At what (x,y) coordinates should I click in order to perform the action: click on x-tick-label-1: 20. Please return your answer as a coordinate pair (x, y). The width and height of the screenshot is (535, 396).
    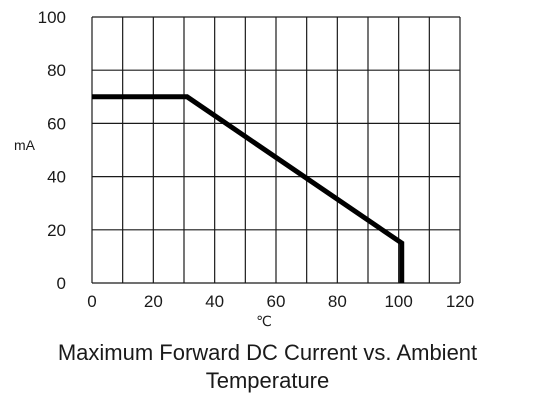
    Looking at the image, I should click on (153, 301).